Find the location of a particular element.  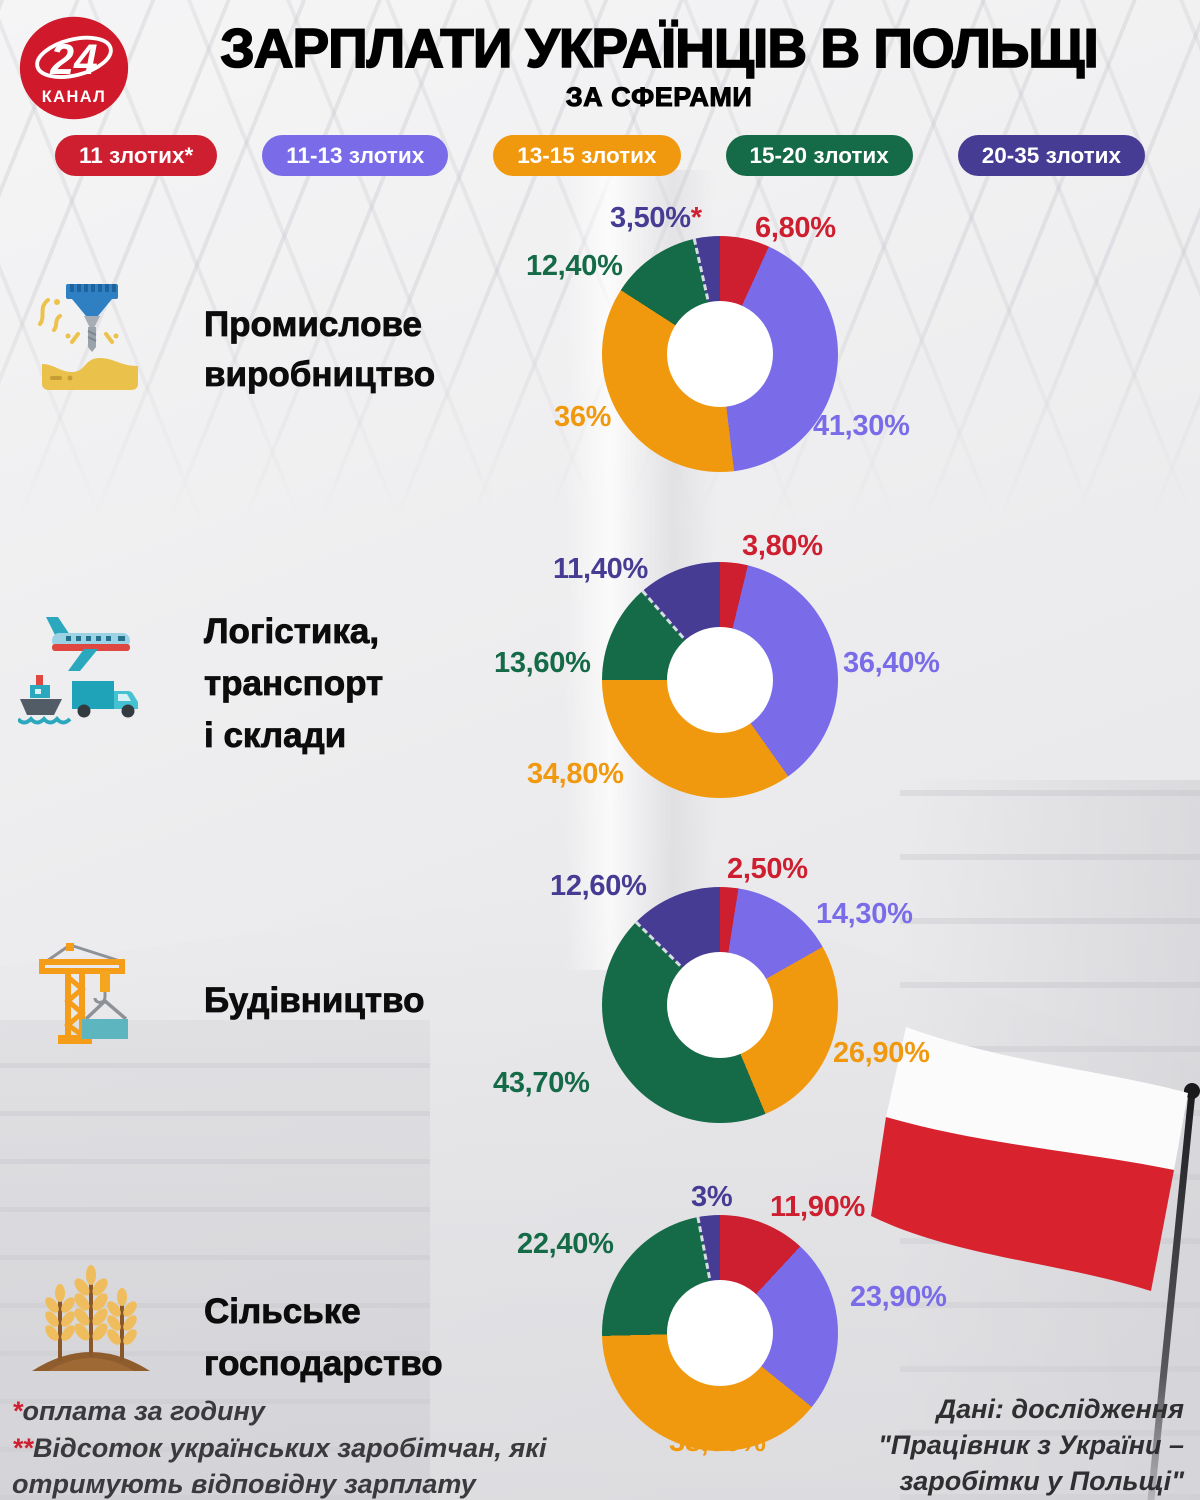

percent-label-logistics-13-15zl: 34,80% is located at coordinates (575, 774).